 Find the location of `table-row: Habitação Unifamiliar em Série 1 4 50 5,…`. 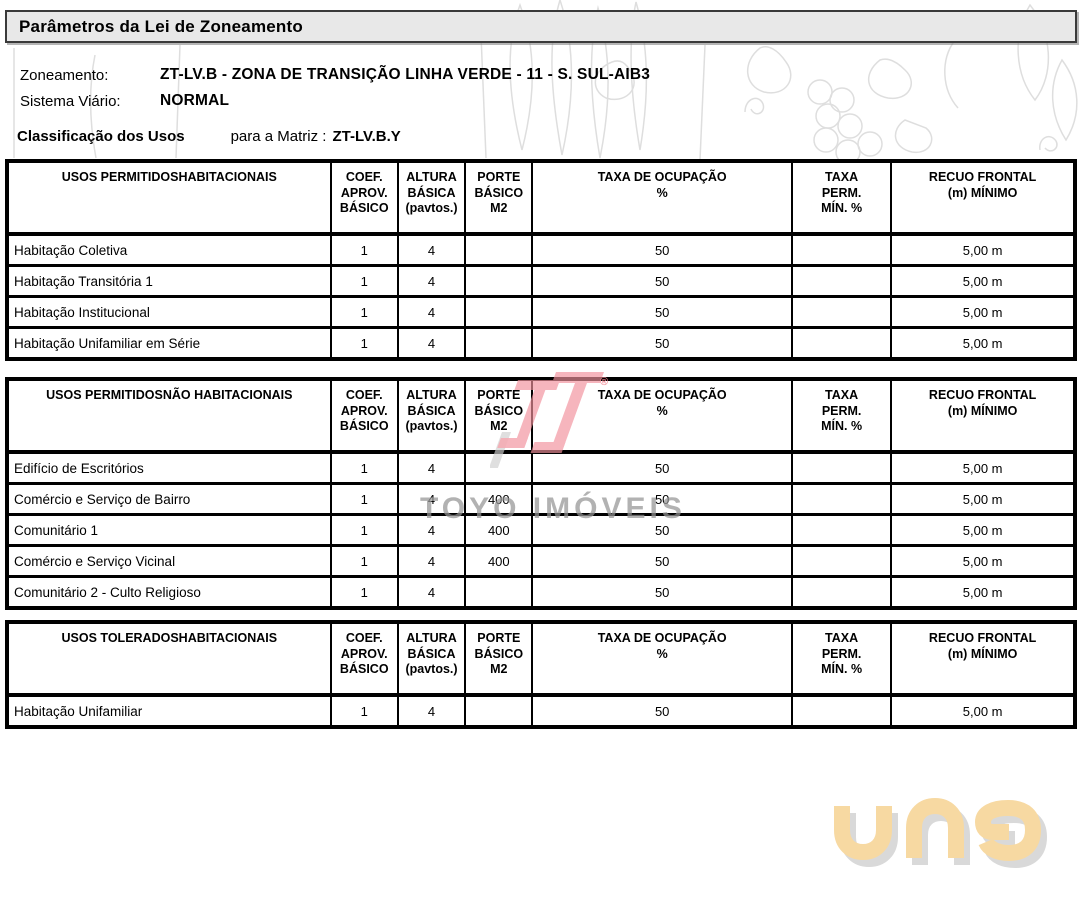

table-row: Habitação Unifamiliar em Série 1 4 50 5,… is located at coordinates (541, 343).